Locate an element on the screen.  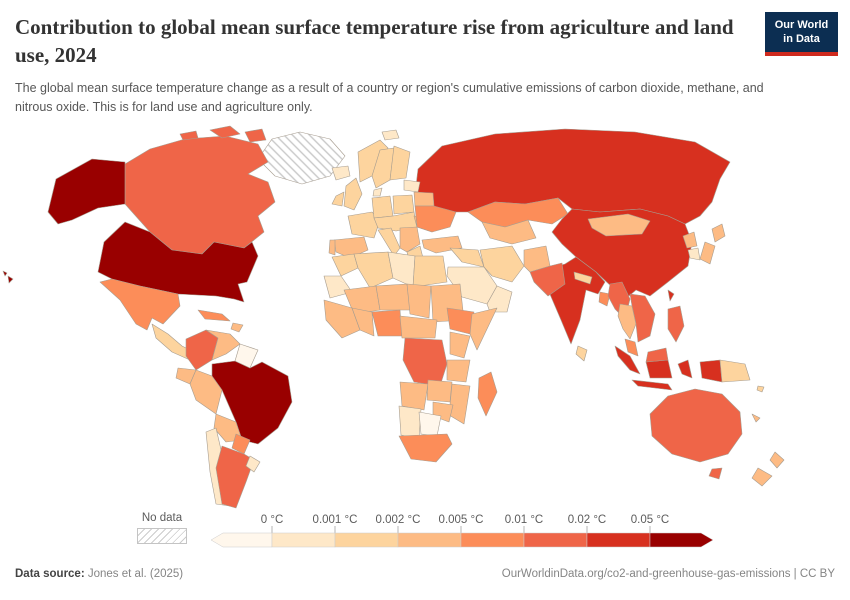
country-mexico is located at coordinates (140, 305).